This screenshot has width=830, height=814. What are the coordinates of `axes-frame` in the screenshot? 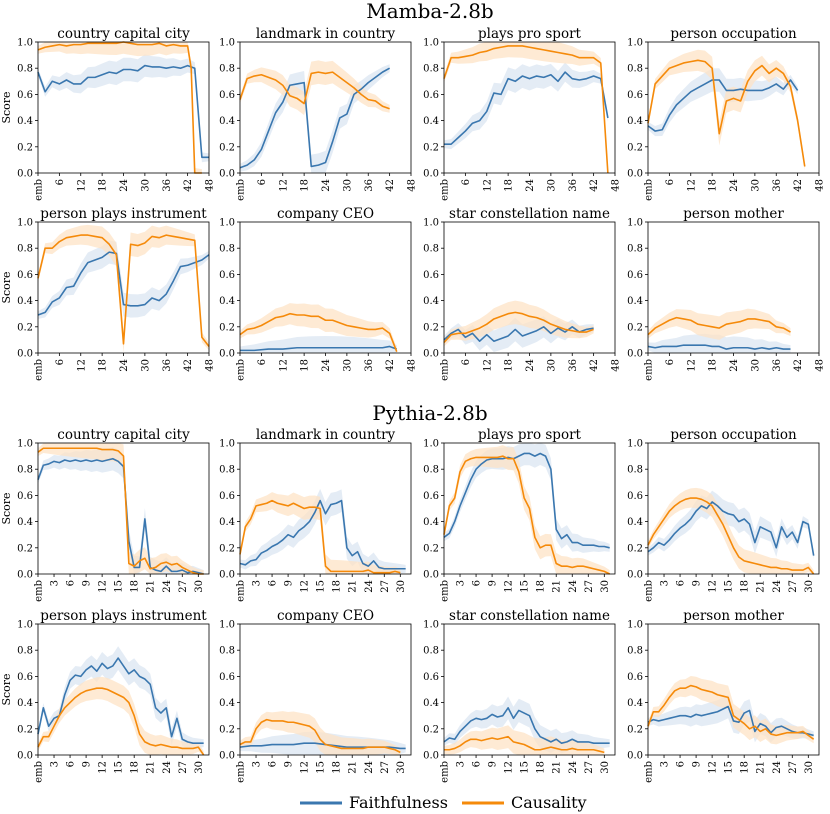 It's located at (325, 689).